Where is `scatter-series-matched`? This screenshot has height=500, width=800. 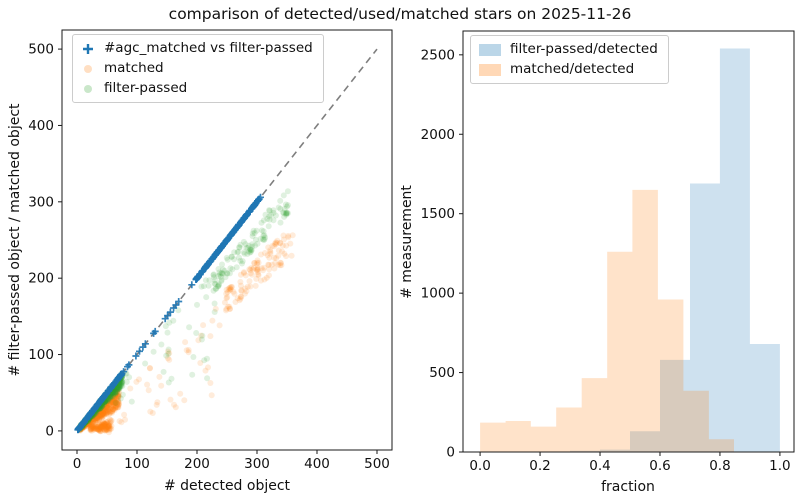 scatter-series-matched is located at coordinates (186, 334).